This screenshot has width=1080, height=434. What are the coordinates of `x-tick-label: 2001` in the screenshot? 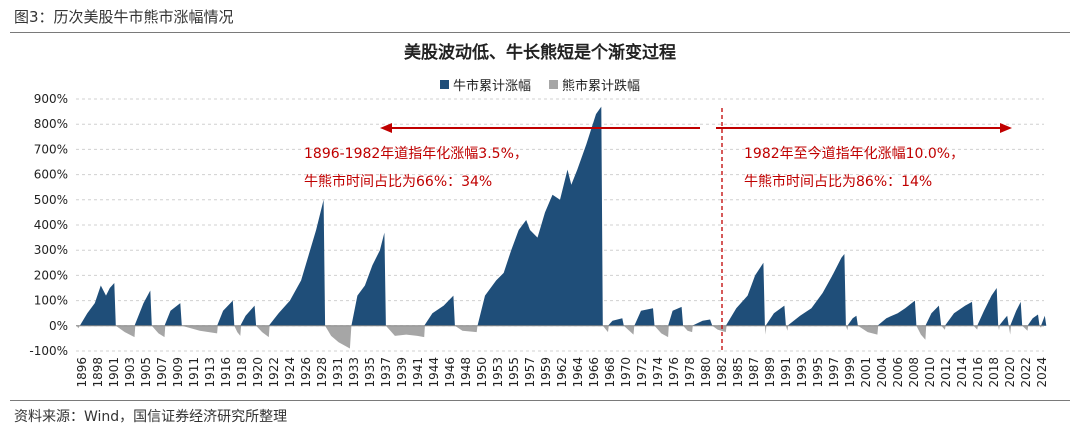 It's located at (866, 372).